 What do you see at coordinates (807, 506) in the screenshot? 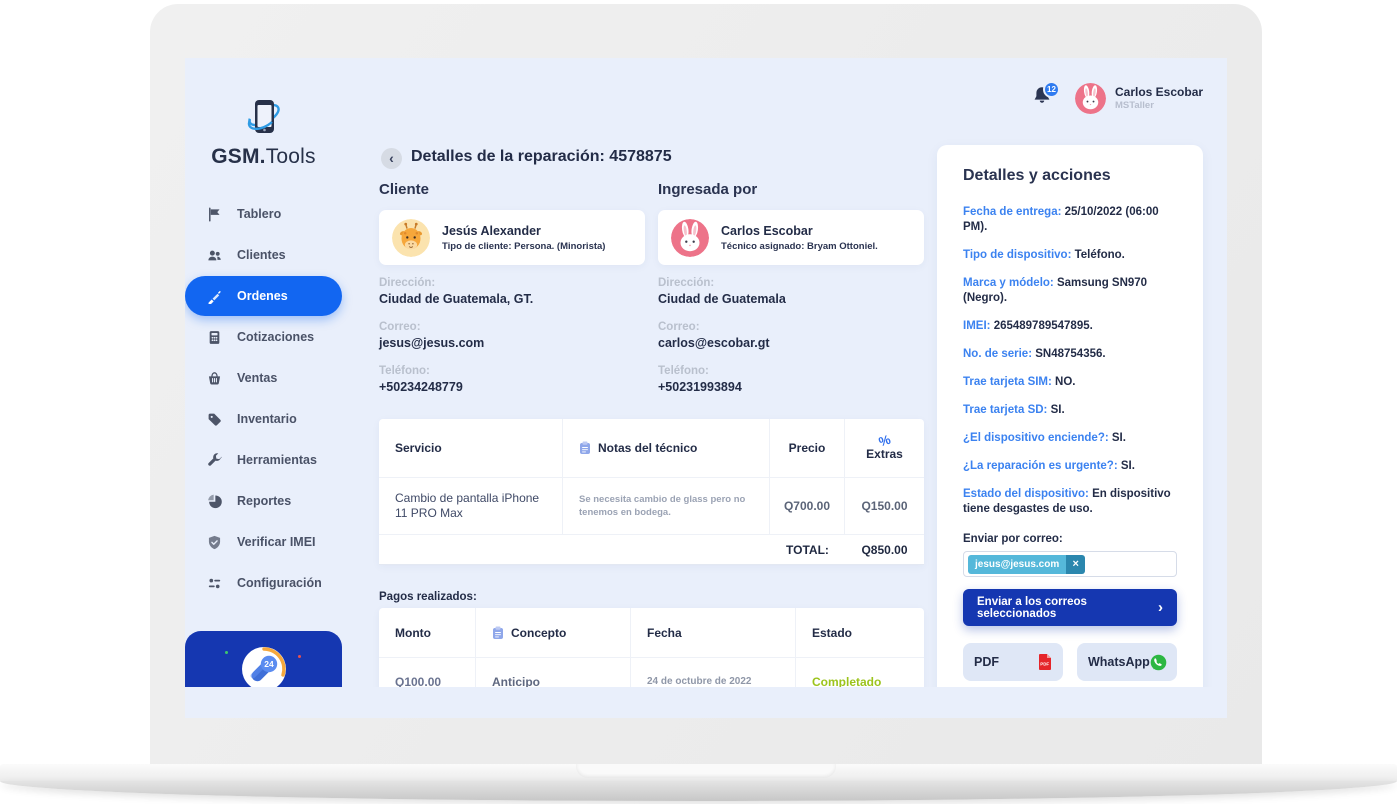
I see `service-price: Q700.00` at bounding box center [807, 506].